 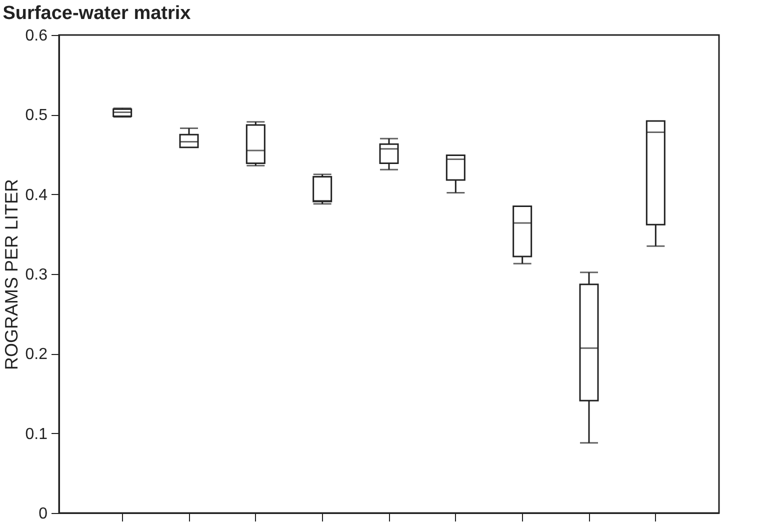 I want to click on y-axis-title: ROGRAMS PER LITER, so click(x=11, y=274).